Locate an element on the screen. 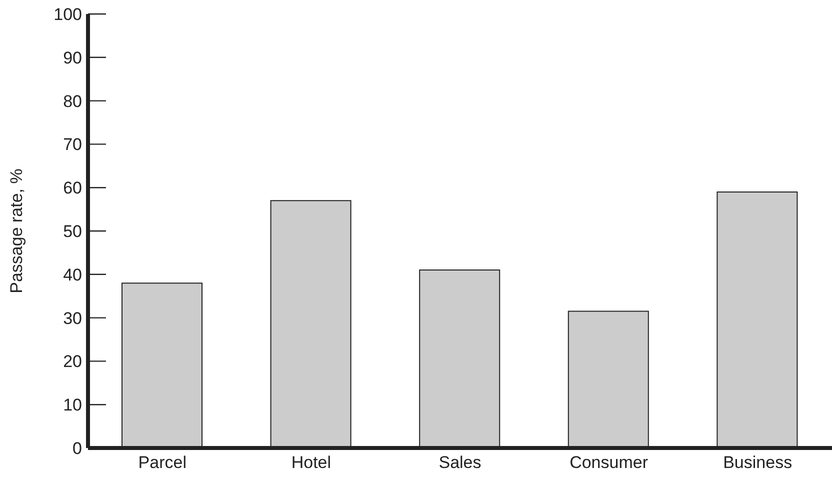 Image resolution: width=832 pixels, height=484 pixels. y-tick-label: 70 is located at coordinates (72, 144).